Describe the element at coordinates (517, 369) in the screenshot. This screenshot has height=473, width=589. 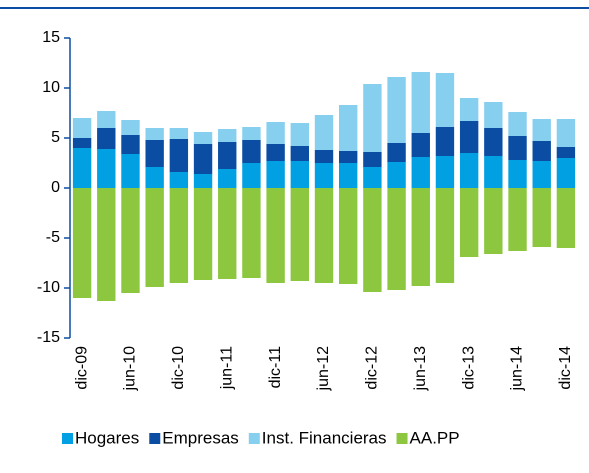
I see `x-tick-label: jun-14` at that location.